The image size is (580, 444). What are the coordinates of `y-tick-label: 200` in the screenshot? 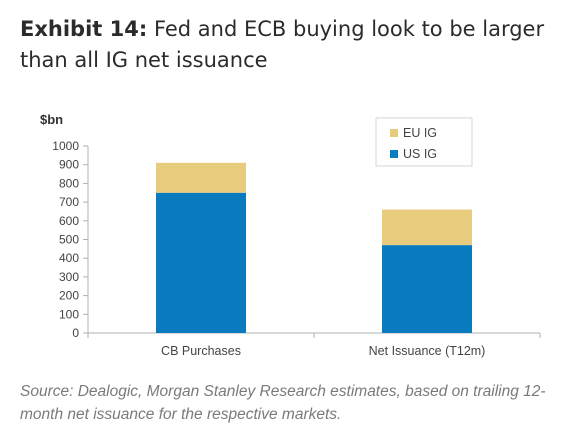 It's located at (69, 296).